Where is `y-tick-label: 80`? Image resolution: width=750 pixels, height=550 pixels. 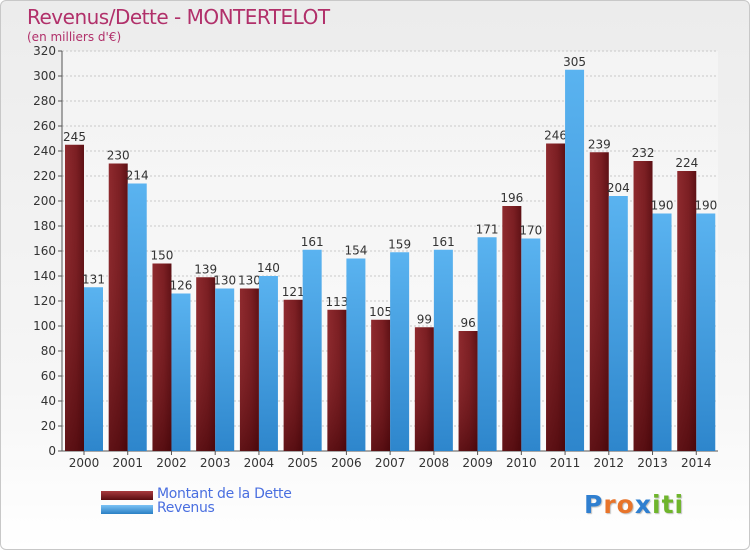 y-tick-label: 80 is located at coordinates (48, 351).